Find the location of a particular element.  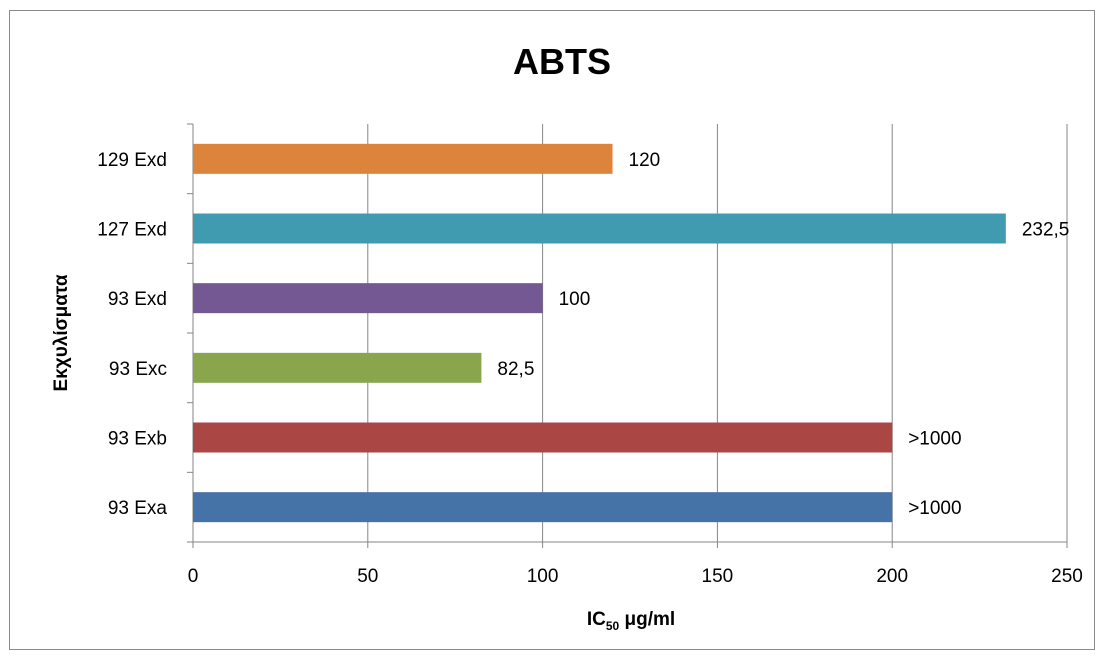

data-label: 120 is located at coordinates (645, 160).